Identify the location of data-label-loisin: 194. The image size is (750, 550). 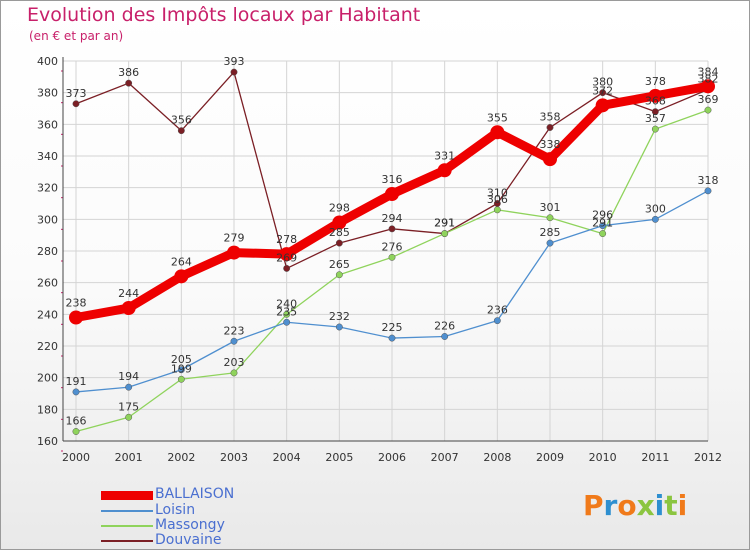
(128, 376).